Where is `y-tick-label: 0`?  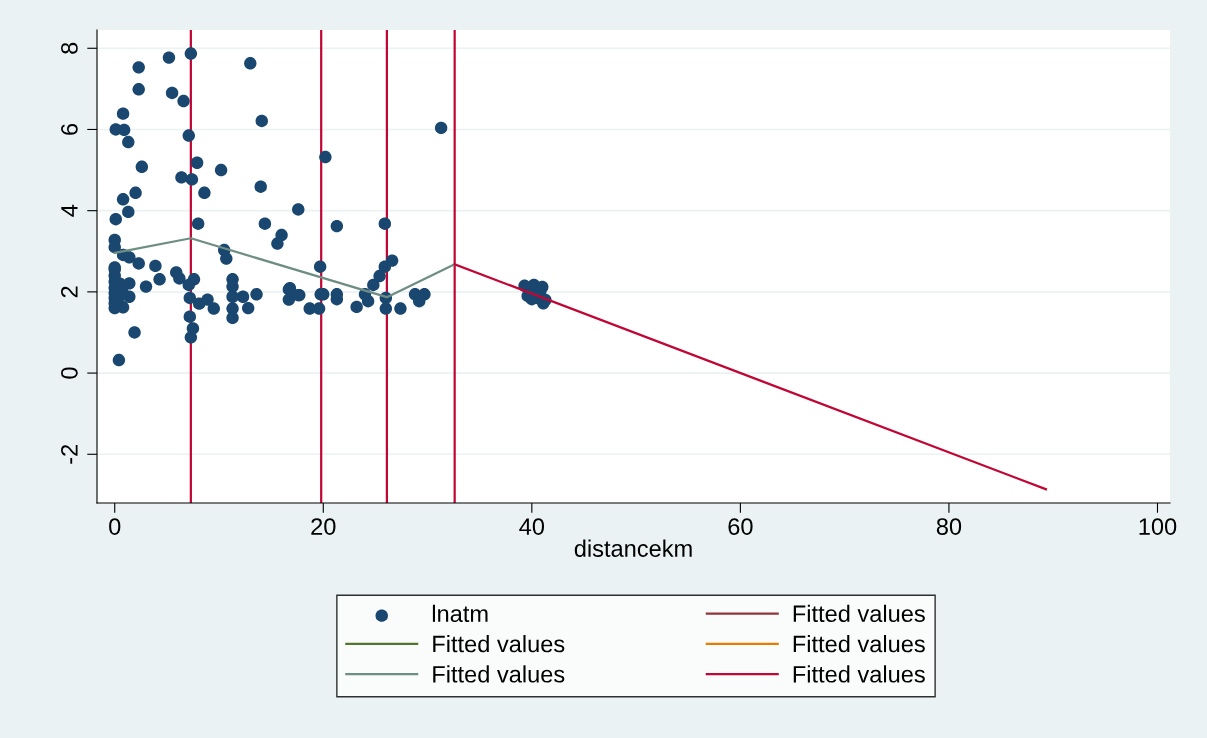
y-tick-label: 0 is located at coordinates (69, 373).